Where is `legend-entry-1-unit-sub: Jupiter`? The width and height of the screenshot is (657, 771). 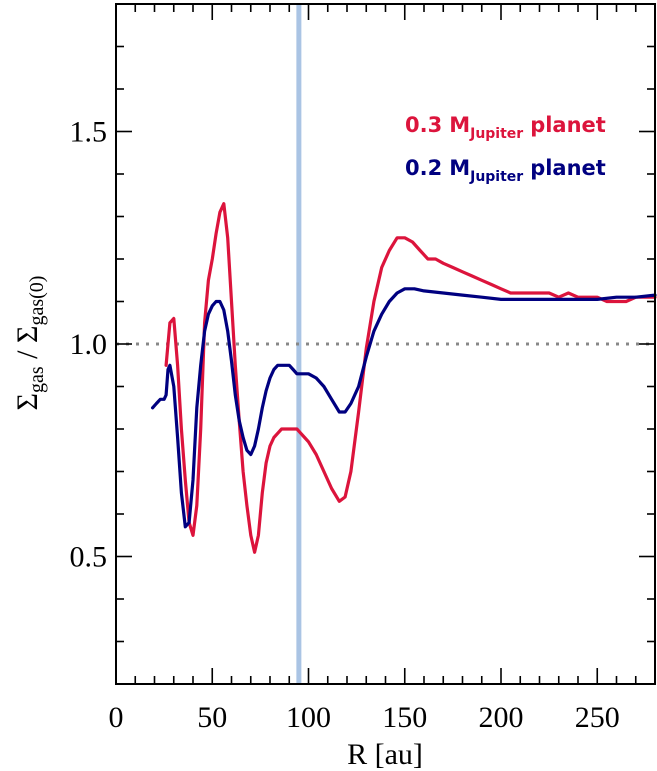
legend-entry-1-unit-sub: Jupiter is located at coordinates (496, 177).